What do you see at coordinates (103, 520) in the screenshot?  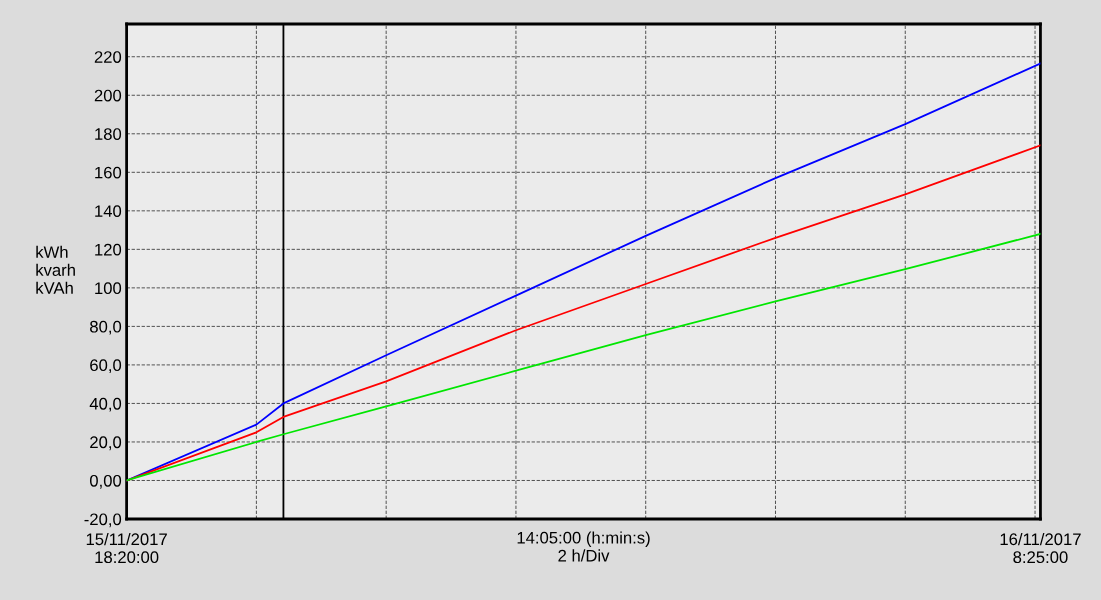 I see `y-tick-label: -20,0` at bounding box center [103, 520].